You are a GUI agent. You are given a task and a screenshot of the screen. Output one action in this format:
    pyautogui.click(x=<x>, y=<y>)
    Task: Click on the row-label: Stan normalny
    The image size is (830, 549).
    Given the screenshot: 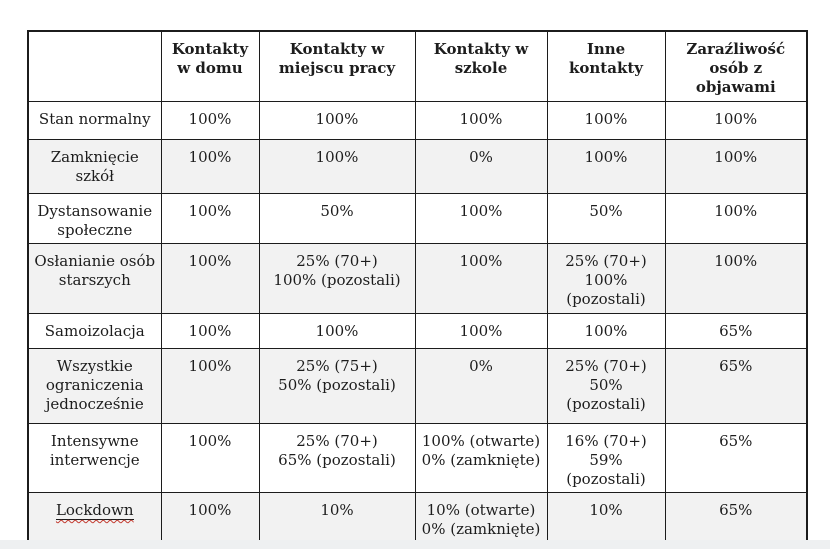 What is the action you would take?
    pyautogui.click(x=94, y=120)
    